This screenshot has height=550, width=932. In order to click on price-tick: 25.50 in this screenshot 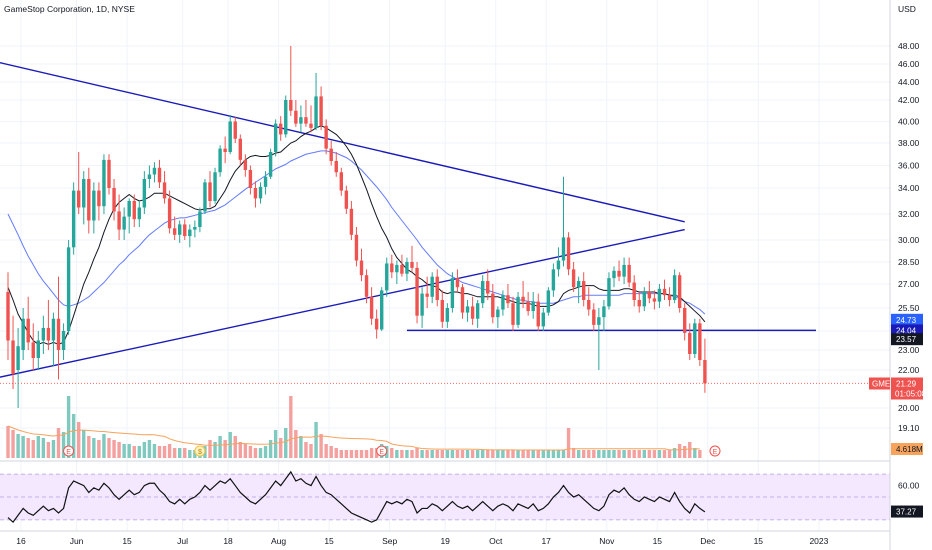, I will do `click(909, 308)`.